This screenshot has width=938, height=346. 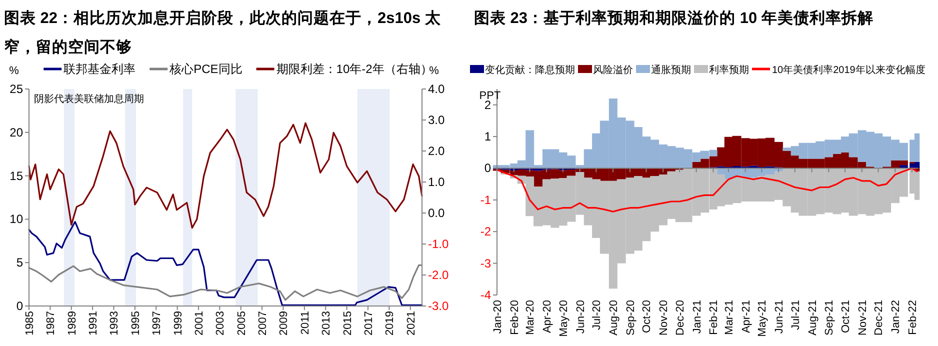 I want to click on legend-label: 风险溢价, so click(x=613, y=70).